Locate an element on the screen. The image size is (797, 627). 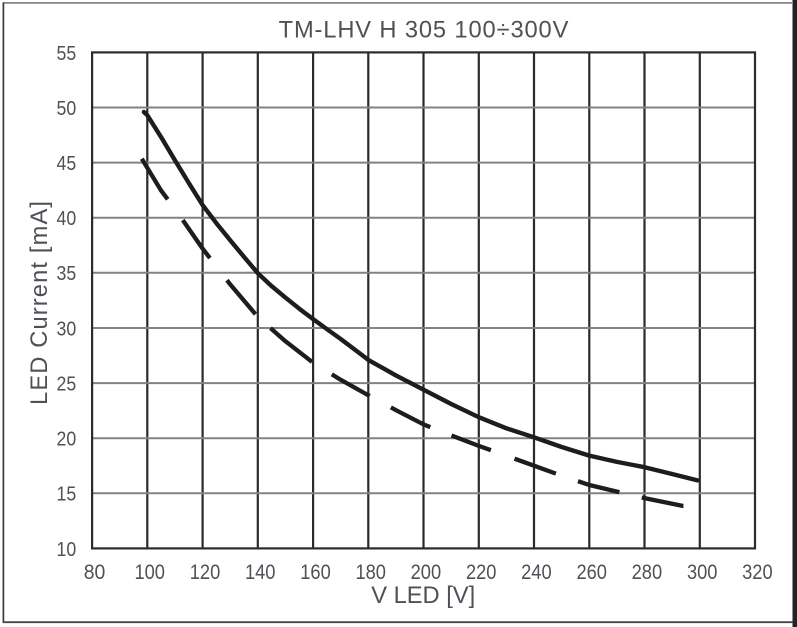
svg-text: 220 is located at coordinates (481, 572).